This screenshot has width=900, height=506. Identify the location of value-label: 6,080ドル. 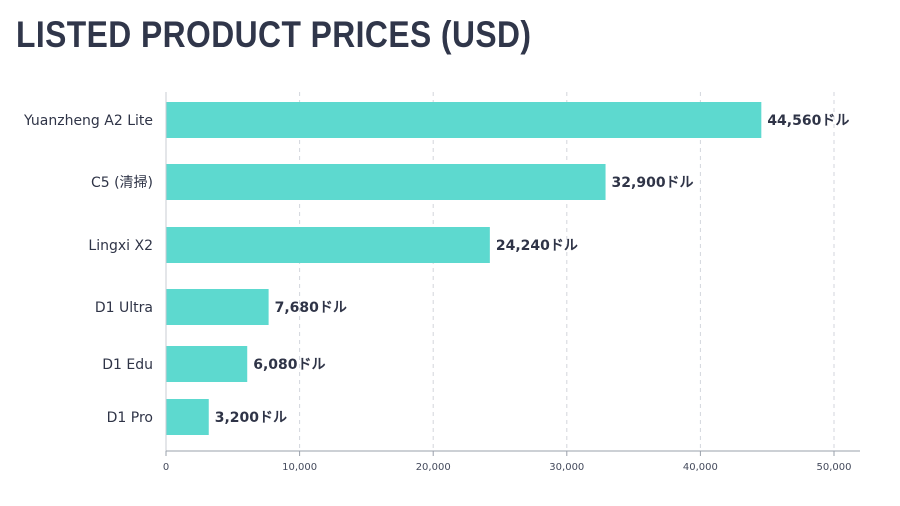
(289, 365).